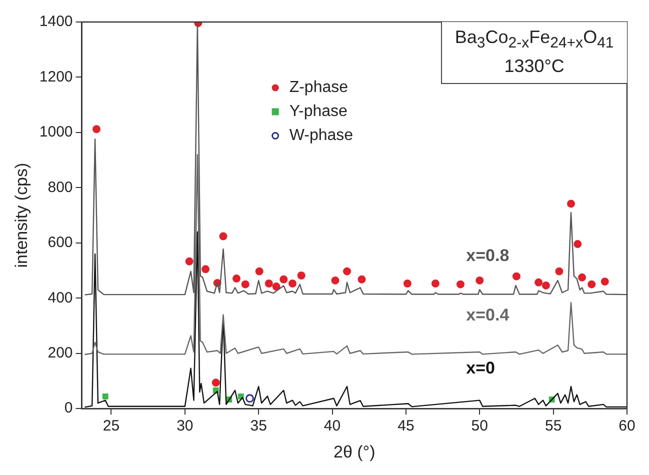 The width and height of the screenshot is (649, 475). What do you see at coordinates (488, 315) in the screenshot?
I see `series-label: x=0.4` at bounding box center [488, 315].